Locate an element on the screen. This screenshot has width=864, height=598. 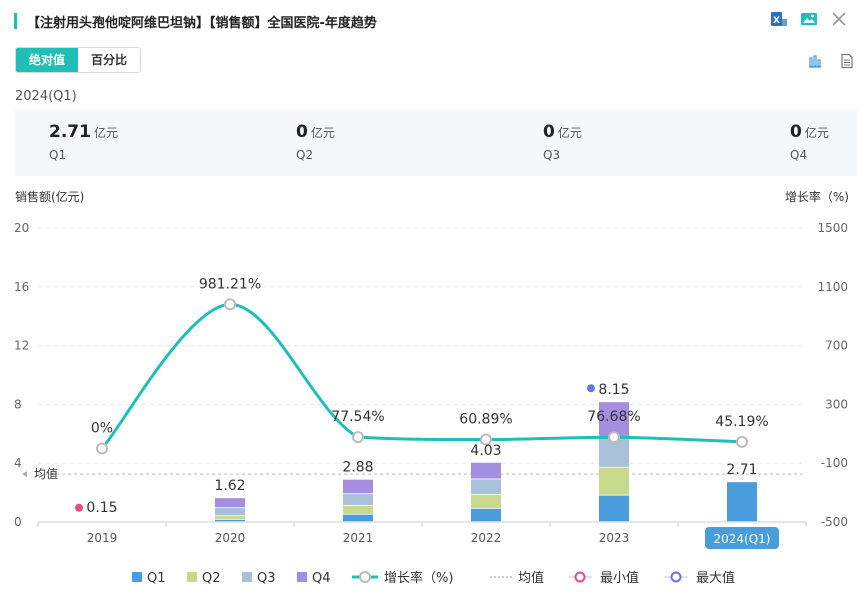
total-label: 2.71 is located at coordinates (741, 470).